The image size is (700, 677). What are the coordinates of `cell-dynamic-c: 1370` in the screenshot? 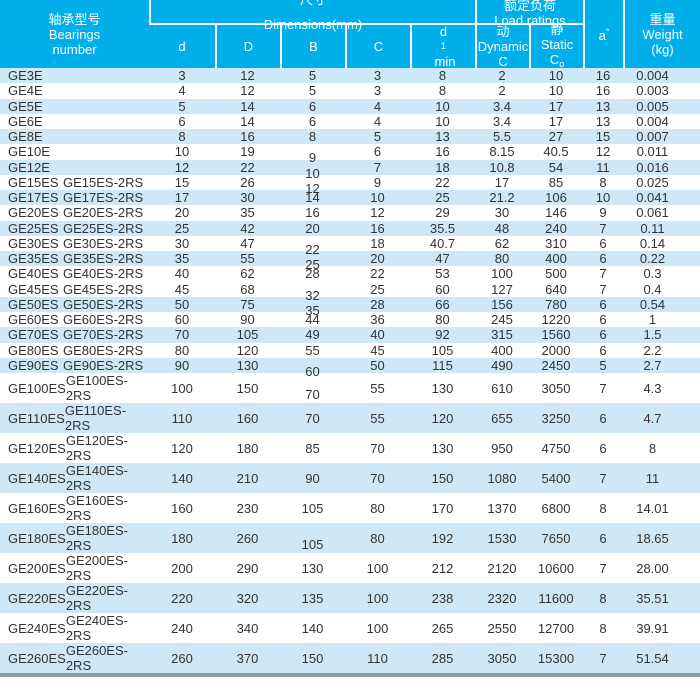 It's located at (502, 508).